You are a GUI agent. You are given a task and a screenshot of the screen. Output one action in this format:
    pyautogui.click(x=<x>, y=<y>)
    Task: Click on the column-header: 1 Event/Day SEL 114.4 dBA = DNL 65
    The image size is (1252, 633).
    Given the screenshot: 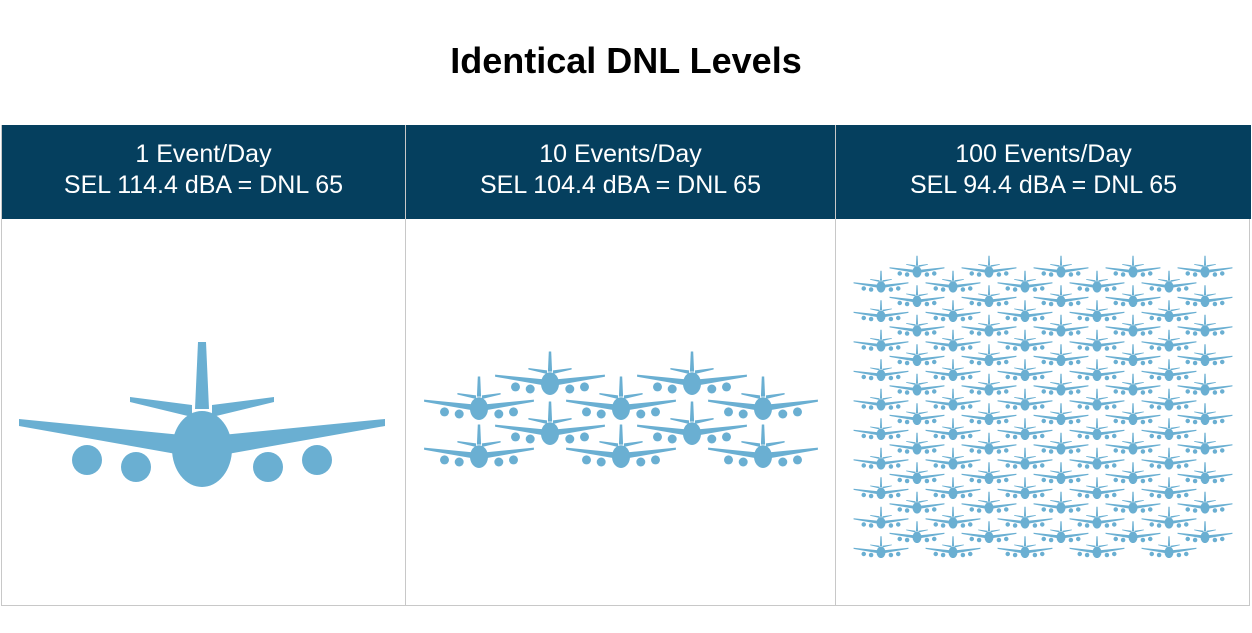 What is the action you would take?
    pyautogui.click(x=203, y=170)
    